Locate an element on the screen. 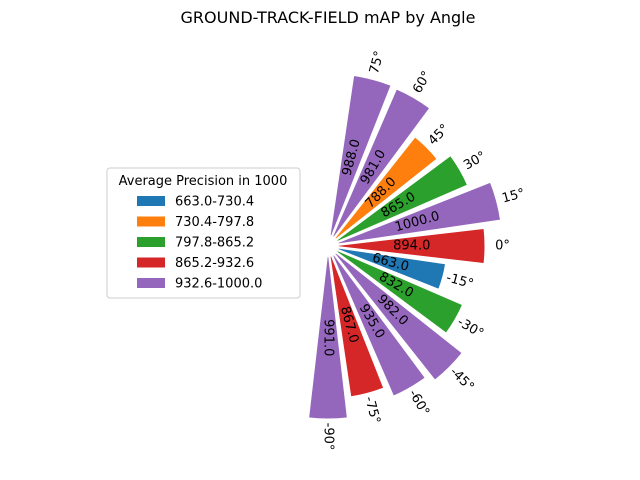  bar--75° is located at coordinates (357, 326).